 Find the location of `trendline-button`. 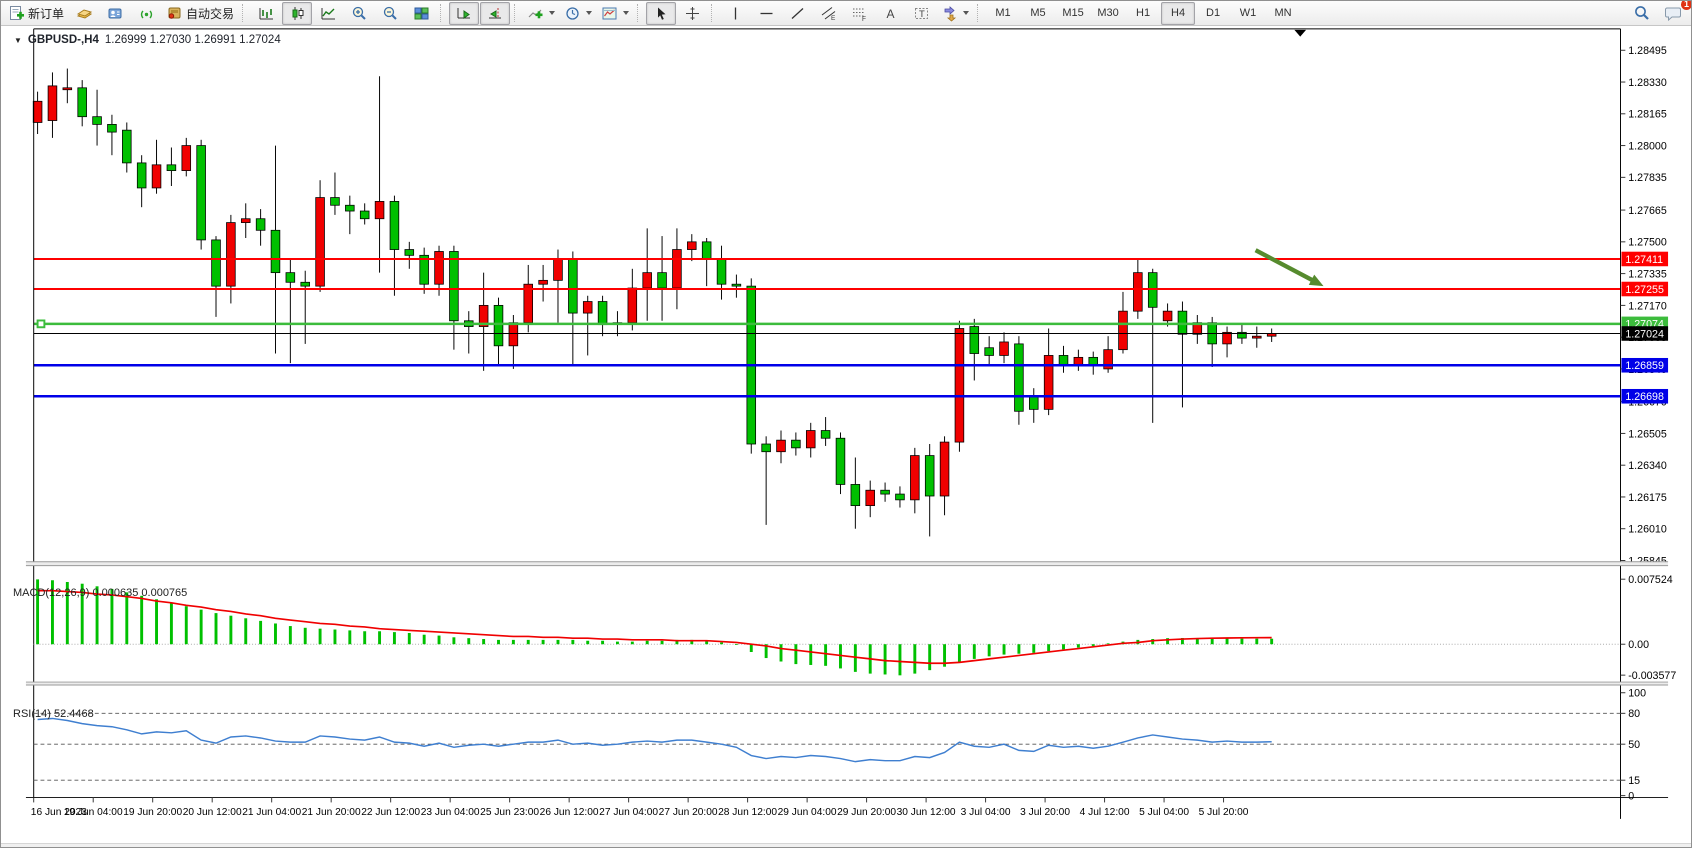

trendline-button is located at coordinates (797, 13).